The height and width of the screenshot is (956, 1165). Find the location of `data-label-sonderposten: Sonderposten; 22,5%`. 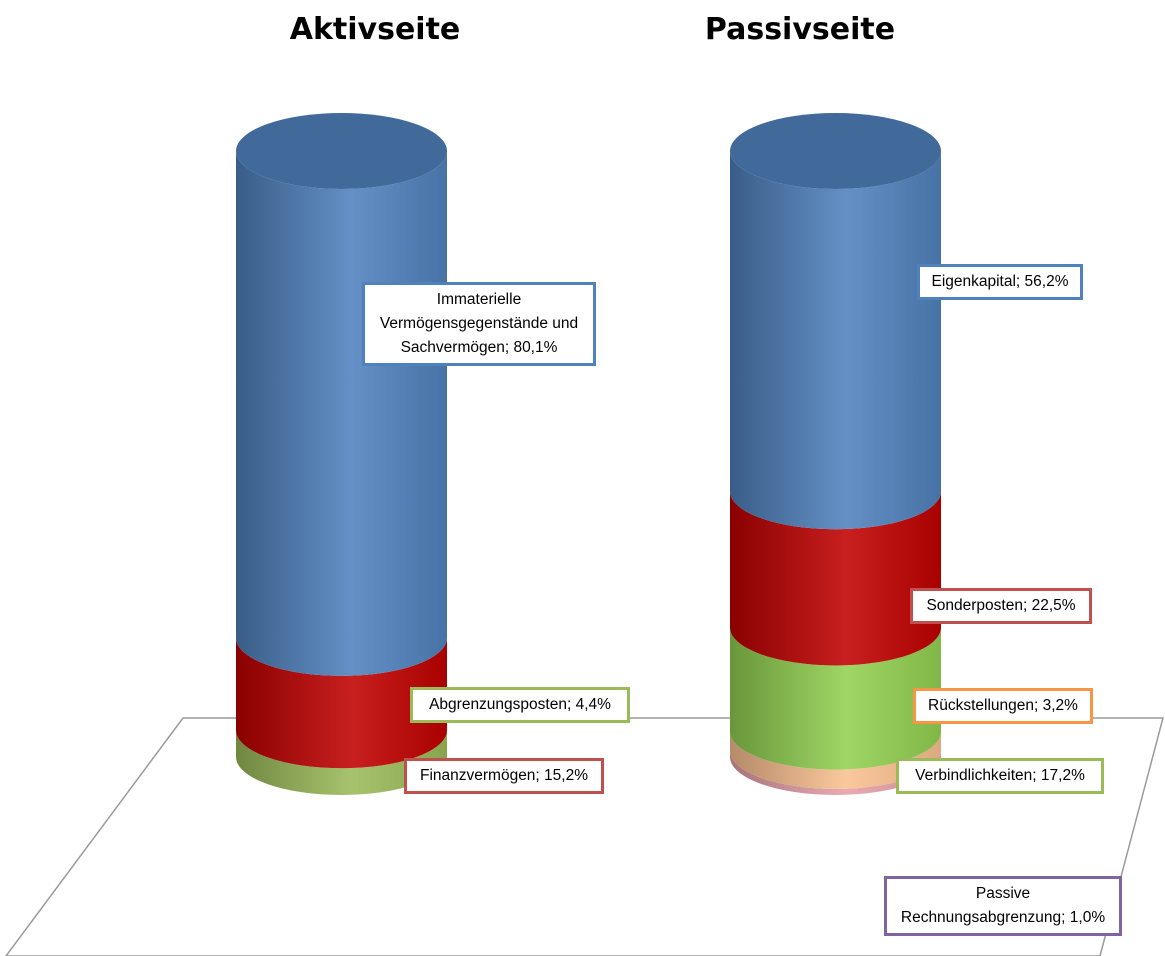

data-label-sonderposten: Sonderposten; 22,5% is located at coordinates (1001, 606).